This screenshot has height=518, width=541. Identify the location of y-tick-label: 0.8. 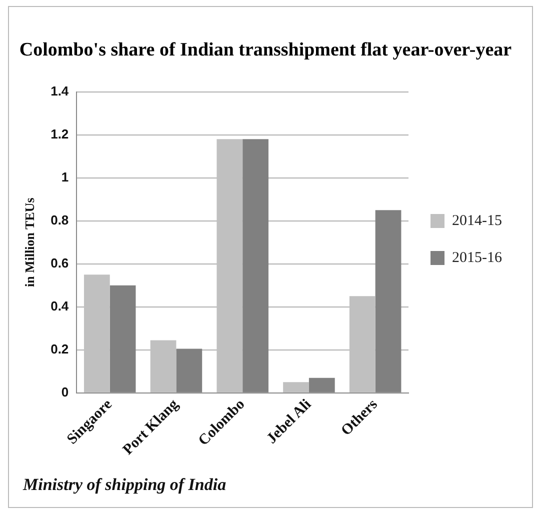
(59, 220).